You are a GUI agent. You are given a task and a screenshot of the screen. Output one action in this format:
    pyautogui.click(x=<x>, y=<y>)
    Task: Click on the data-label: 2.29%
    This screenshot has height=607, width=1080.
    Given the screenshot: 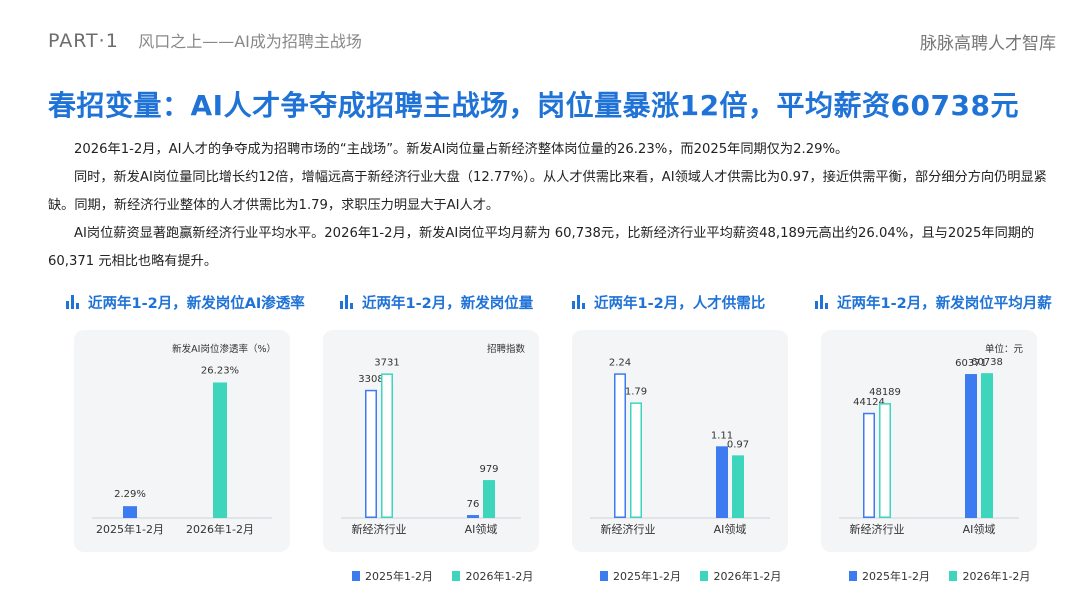 What is the action you would take?
    pyautogui.click(x=130, y=494)
    